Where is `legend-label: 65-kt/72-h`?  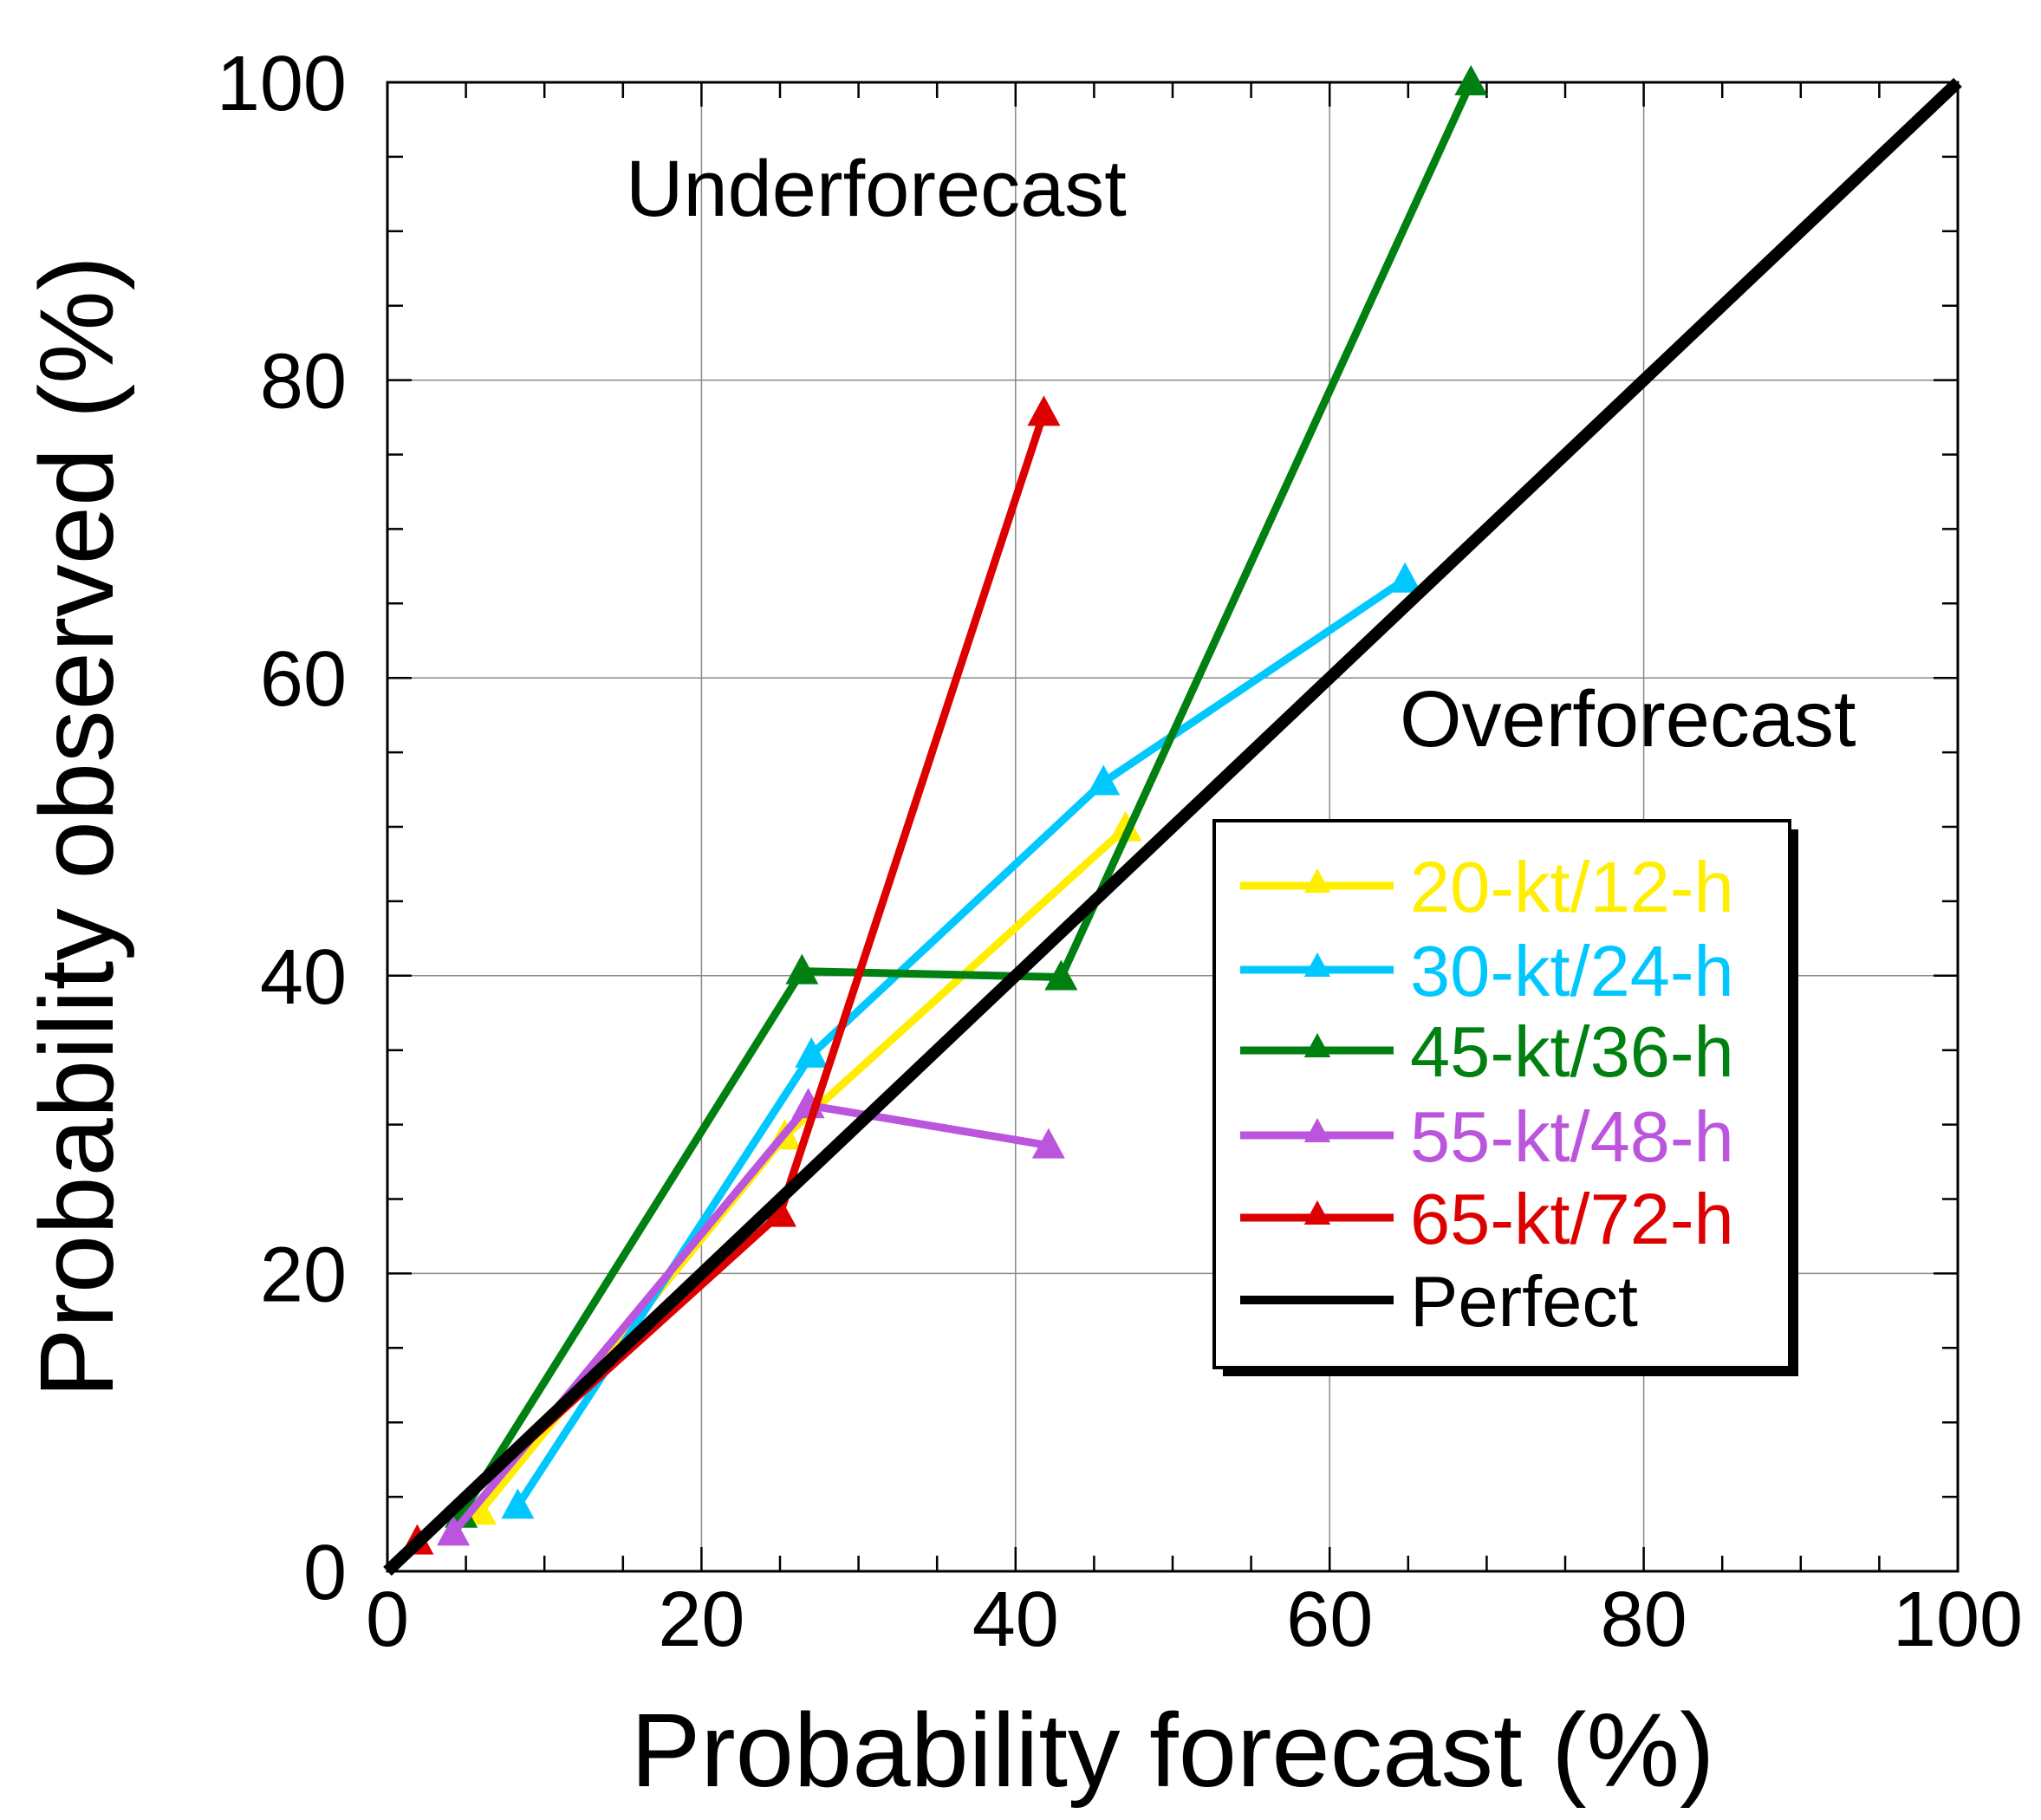 legend-label: 65-kt/72-h is located at coordinates (1572, 1219).